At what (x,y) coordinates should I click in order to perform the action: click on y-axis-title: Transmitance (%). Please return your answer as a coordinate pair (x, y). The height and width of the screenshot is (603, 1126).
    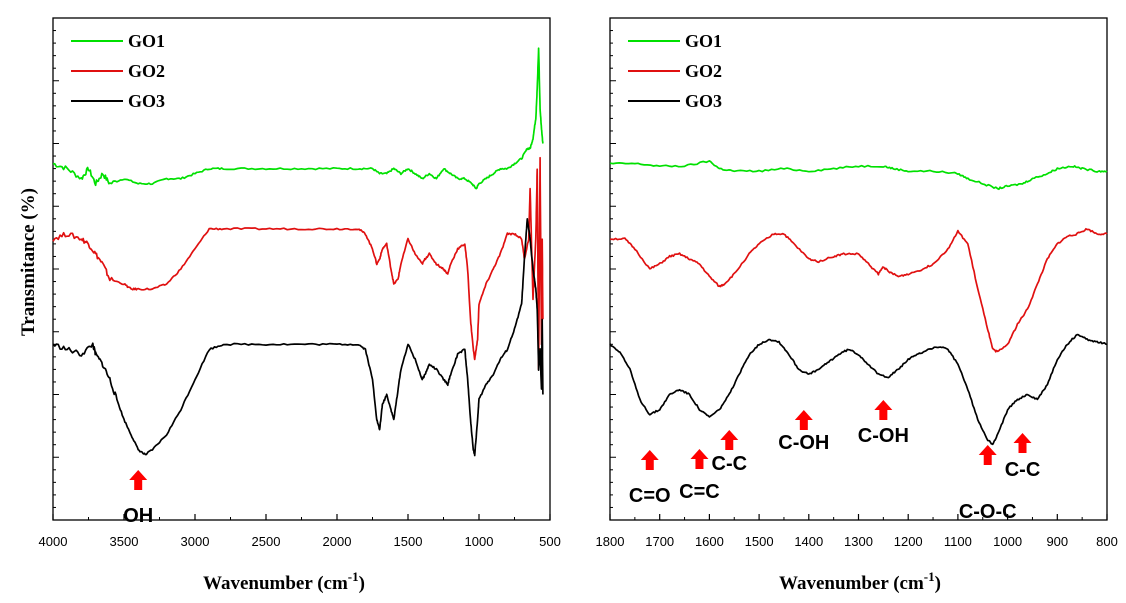
    Looking at the image, I should click on (28, 262).